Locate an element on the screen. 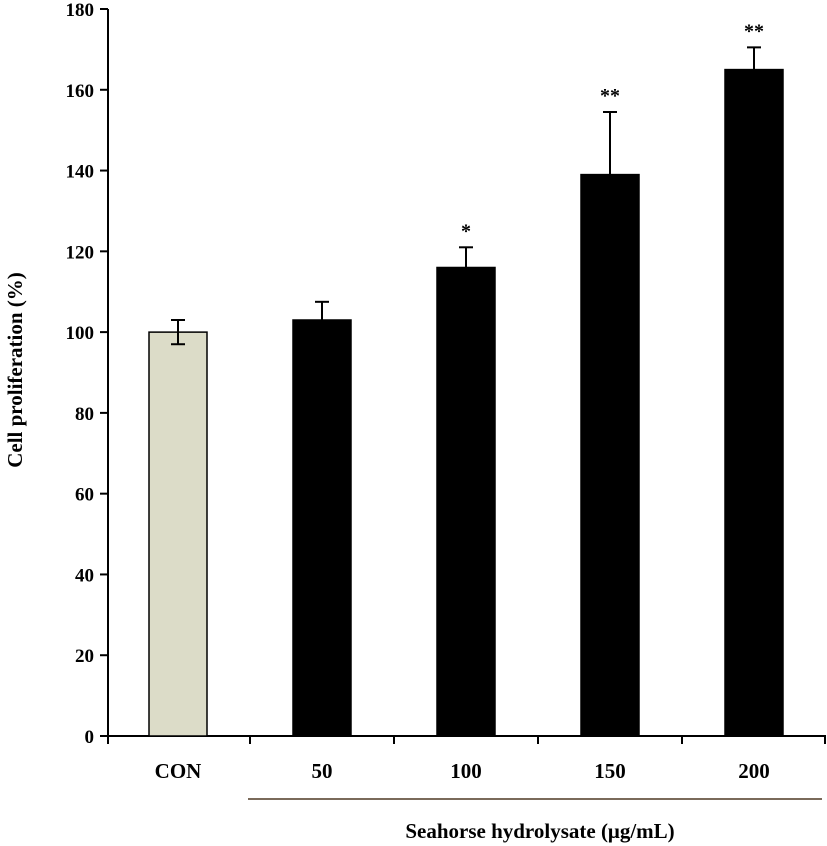 This screenshot has width=827, height=846. y-tick-label: 120 is located at coordinates (80, 252).